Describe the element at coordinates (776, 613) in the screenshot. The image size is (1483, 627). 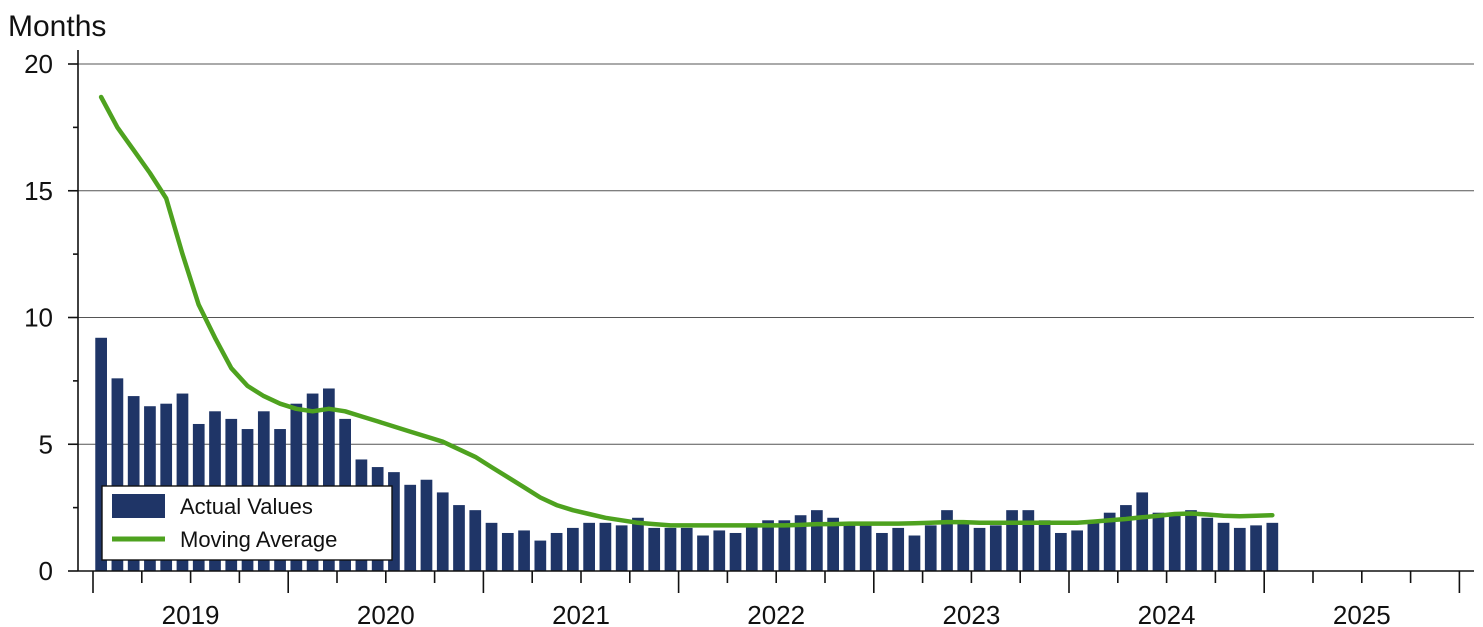
I see `x-tick-label: 2022` at that location.